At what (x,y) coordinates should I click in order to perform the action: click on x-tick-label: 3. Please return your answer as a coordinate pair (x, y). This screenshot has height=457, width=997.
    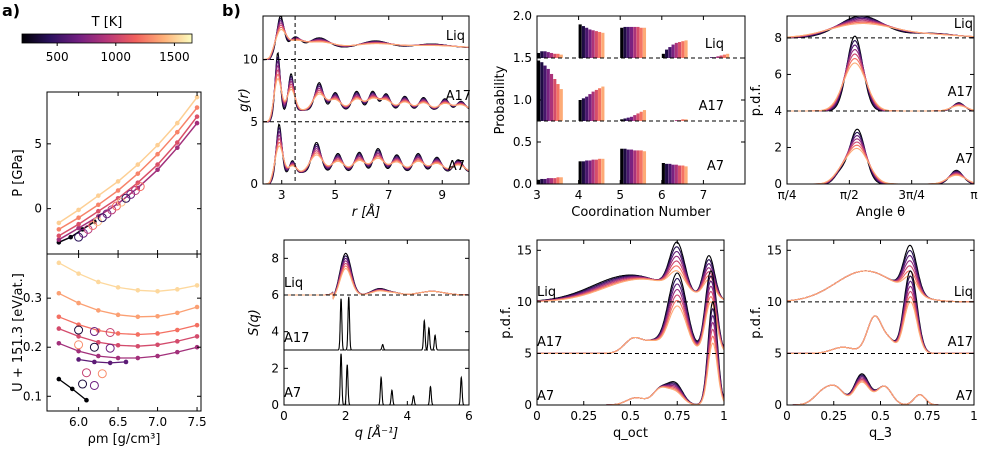
    Looking at the image, I should click on (282, 195).